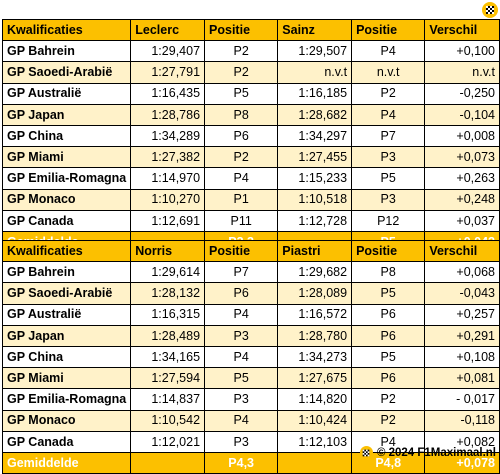 The height and width of the screenshot is (474, 500). What do you see at coordinates (250, 335) in the screenshot?
I see `table-row: GP Japan 1:28,489 P3 1:28,780 P6 +0,291` at bounding box center [250, 335].